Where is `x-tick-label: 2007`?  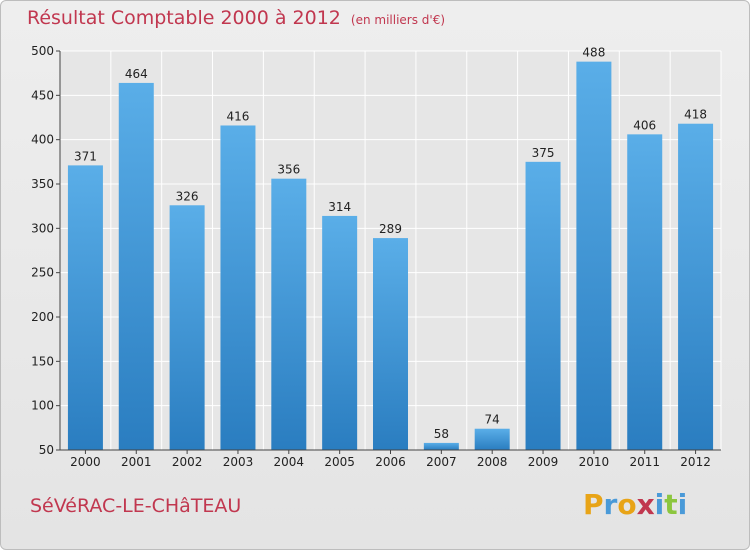 x-tick-label: 2007 is located at coordinates (441, 462).